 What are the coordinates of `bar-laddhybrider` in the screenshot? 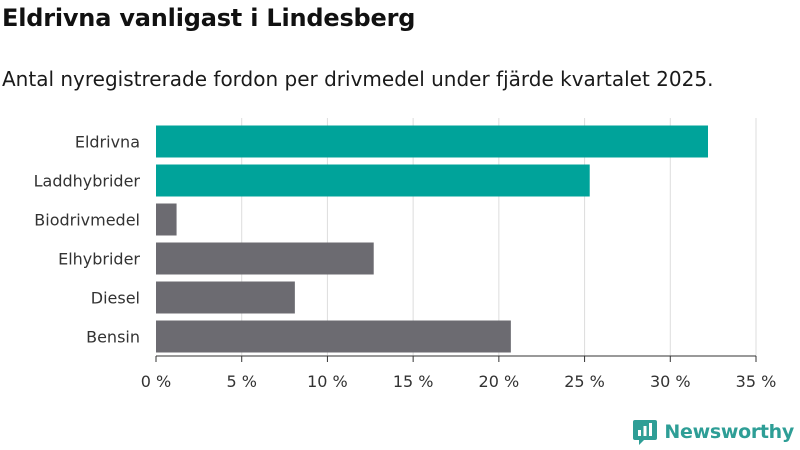 It's located at (373, 180).